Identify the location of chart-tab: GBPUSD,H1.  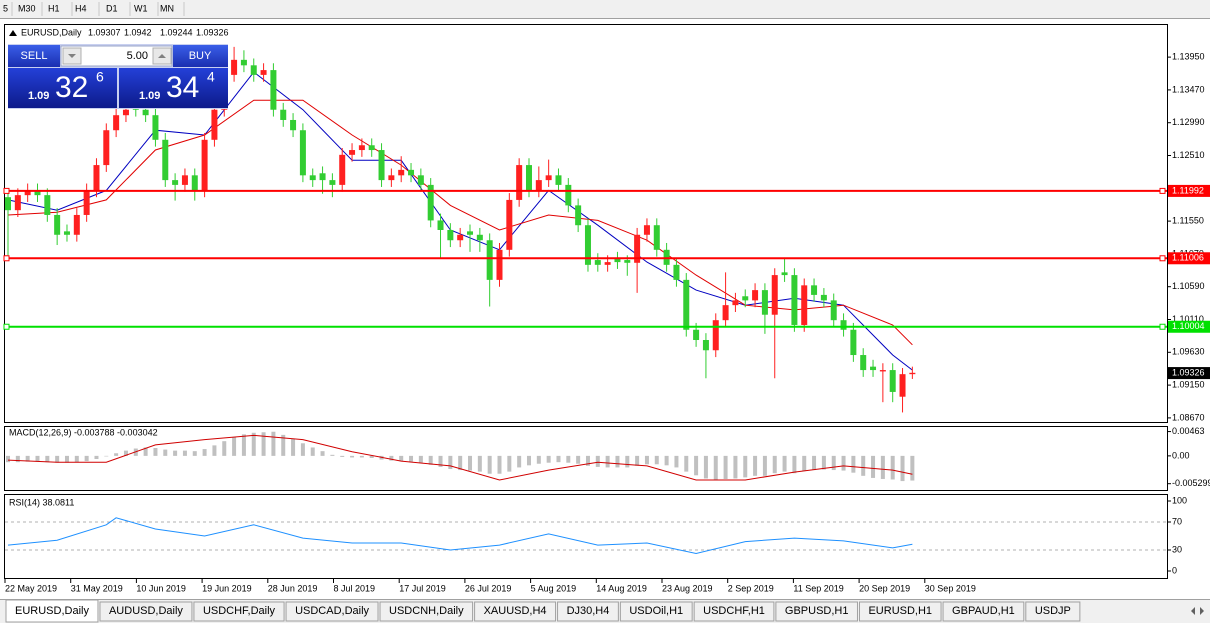
(816, 611).